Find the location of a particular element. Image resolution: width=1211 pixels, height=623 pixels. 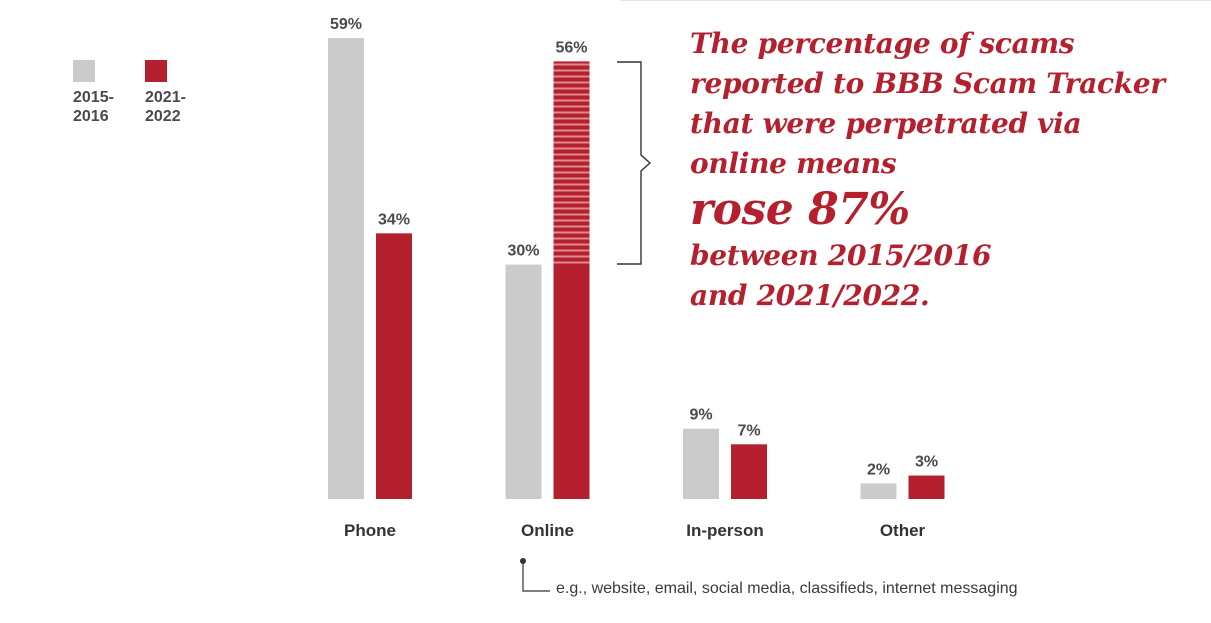

value-label-other-2015-2016: 2% is located at coordinates (878, 469).